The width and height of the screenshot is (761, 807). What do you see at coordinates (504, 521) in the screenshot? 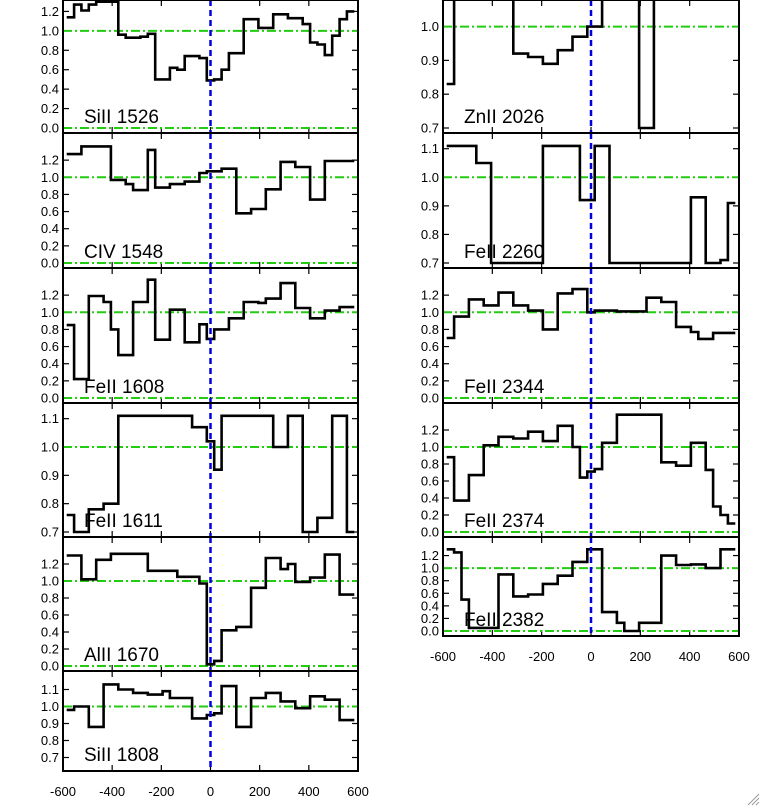
I see `ion-label-feii-2374: FeII 2374` at bounding box center [504, 521].